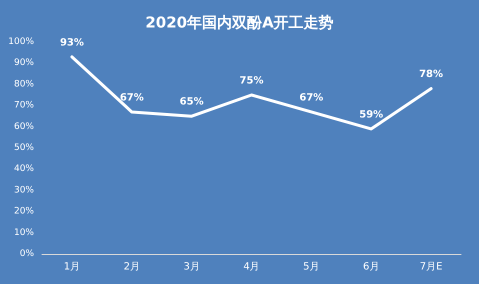  Describe the element at coordinates (24, 105) in the screenshot. I see `y-tick-label: 70%` at that location.